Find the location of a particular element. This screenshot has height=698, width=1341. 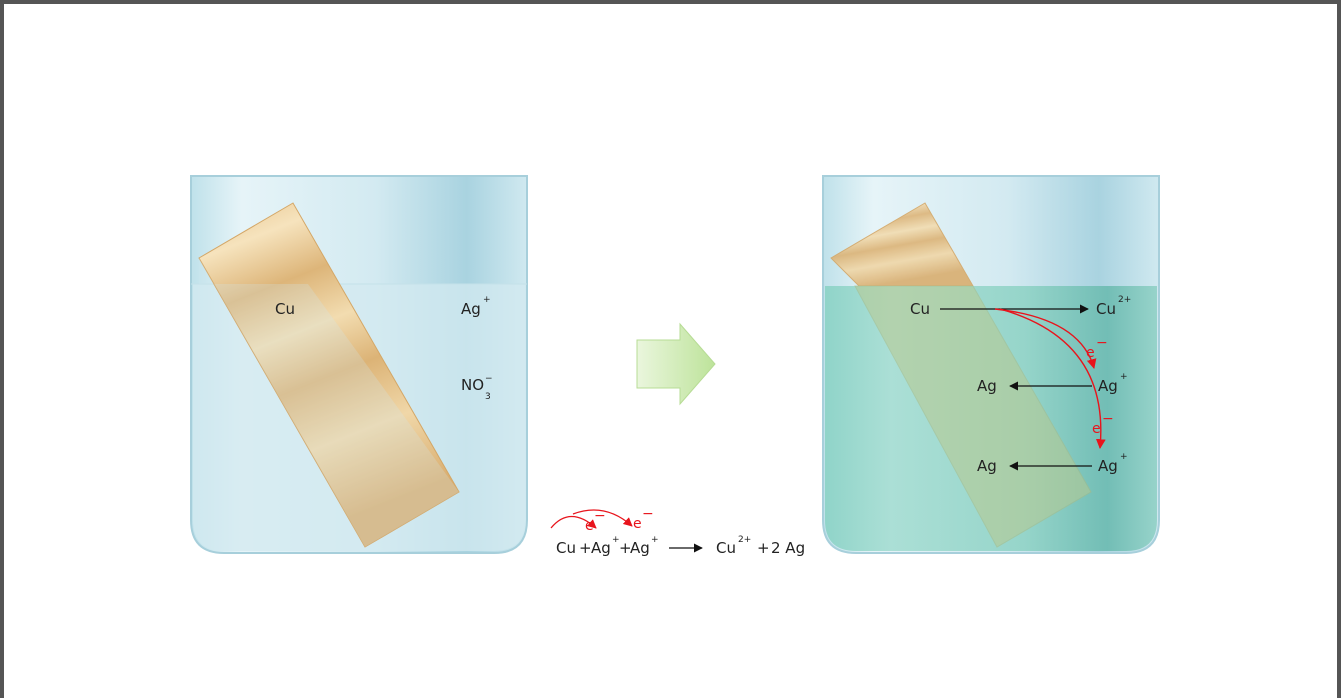

equation-ag-ion-2-charge: + is located at coordinates (655, 540).